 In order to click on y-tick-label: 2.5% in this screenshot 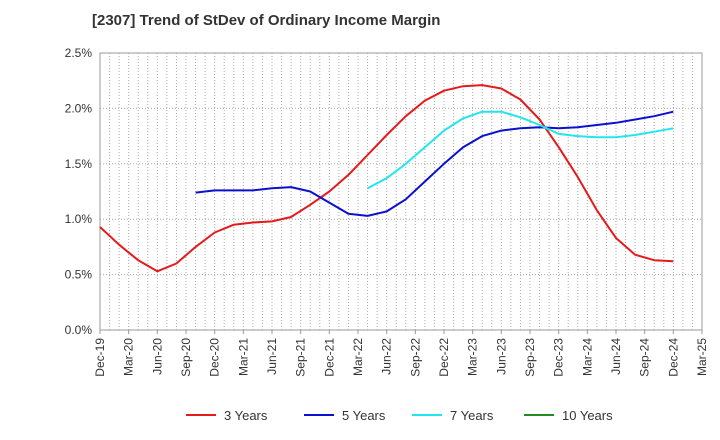, I will do `click(79, 53)`.